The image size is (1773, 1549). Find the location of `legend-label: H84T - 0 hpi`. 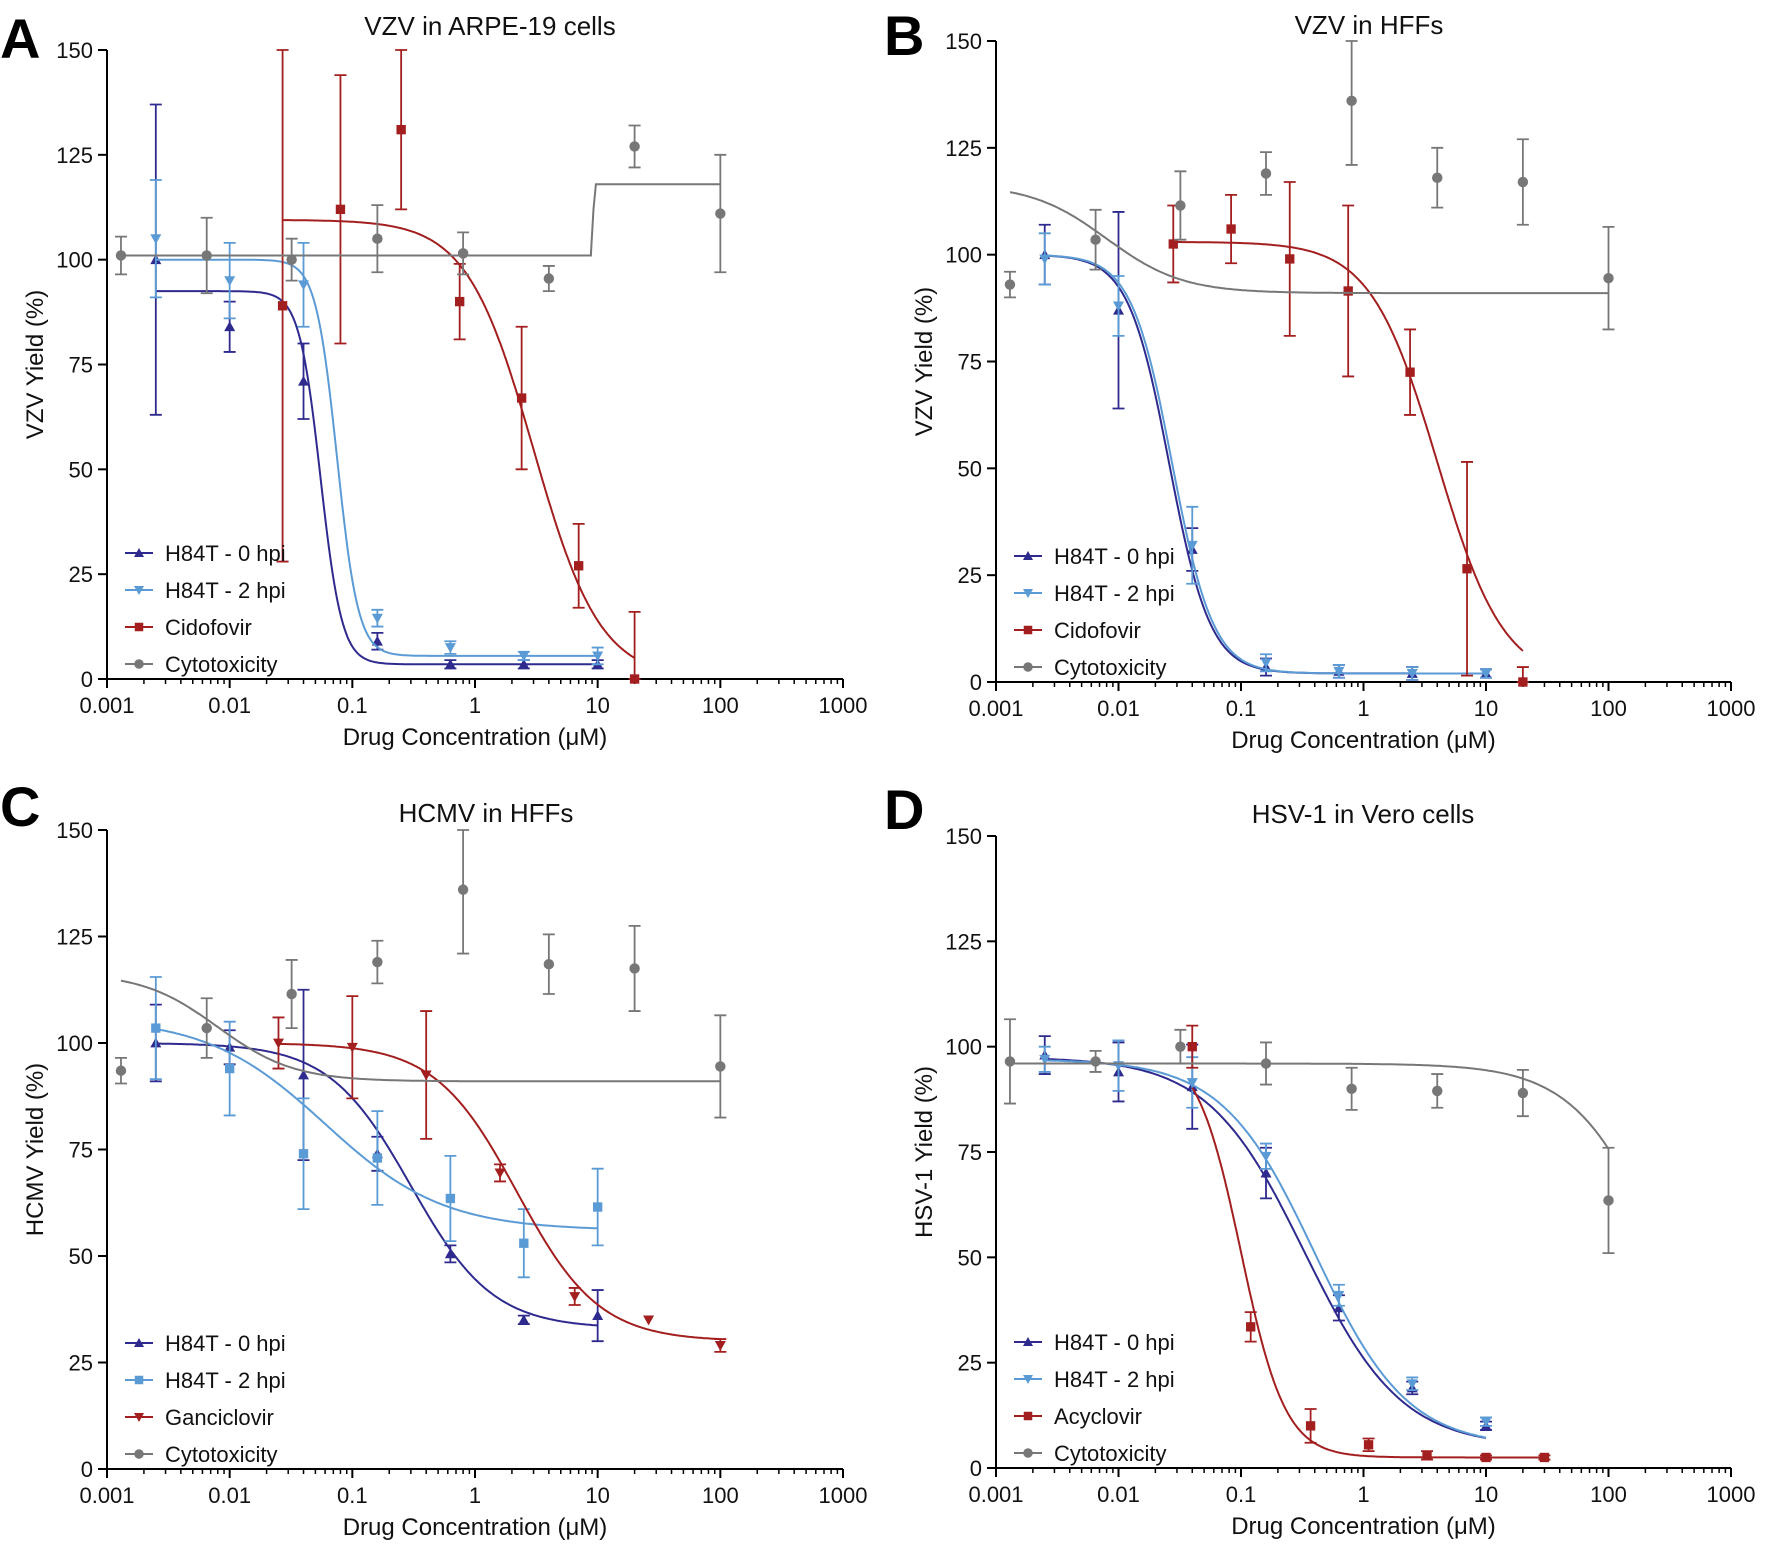

legend-label: H84T - 0 hpi is located at coordinates (225, 1343).